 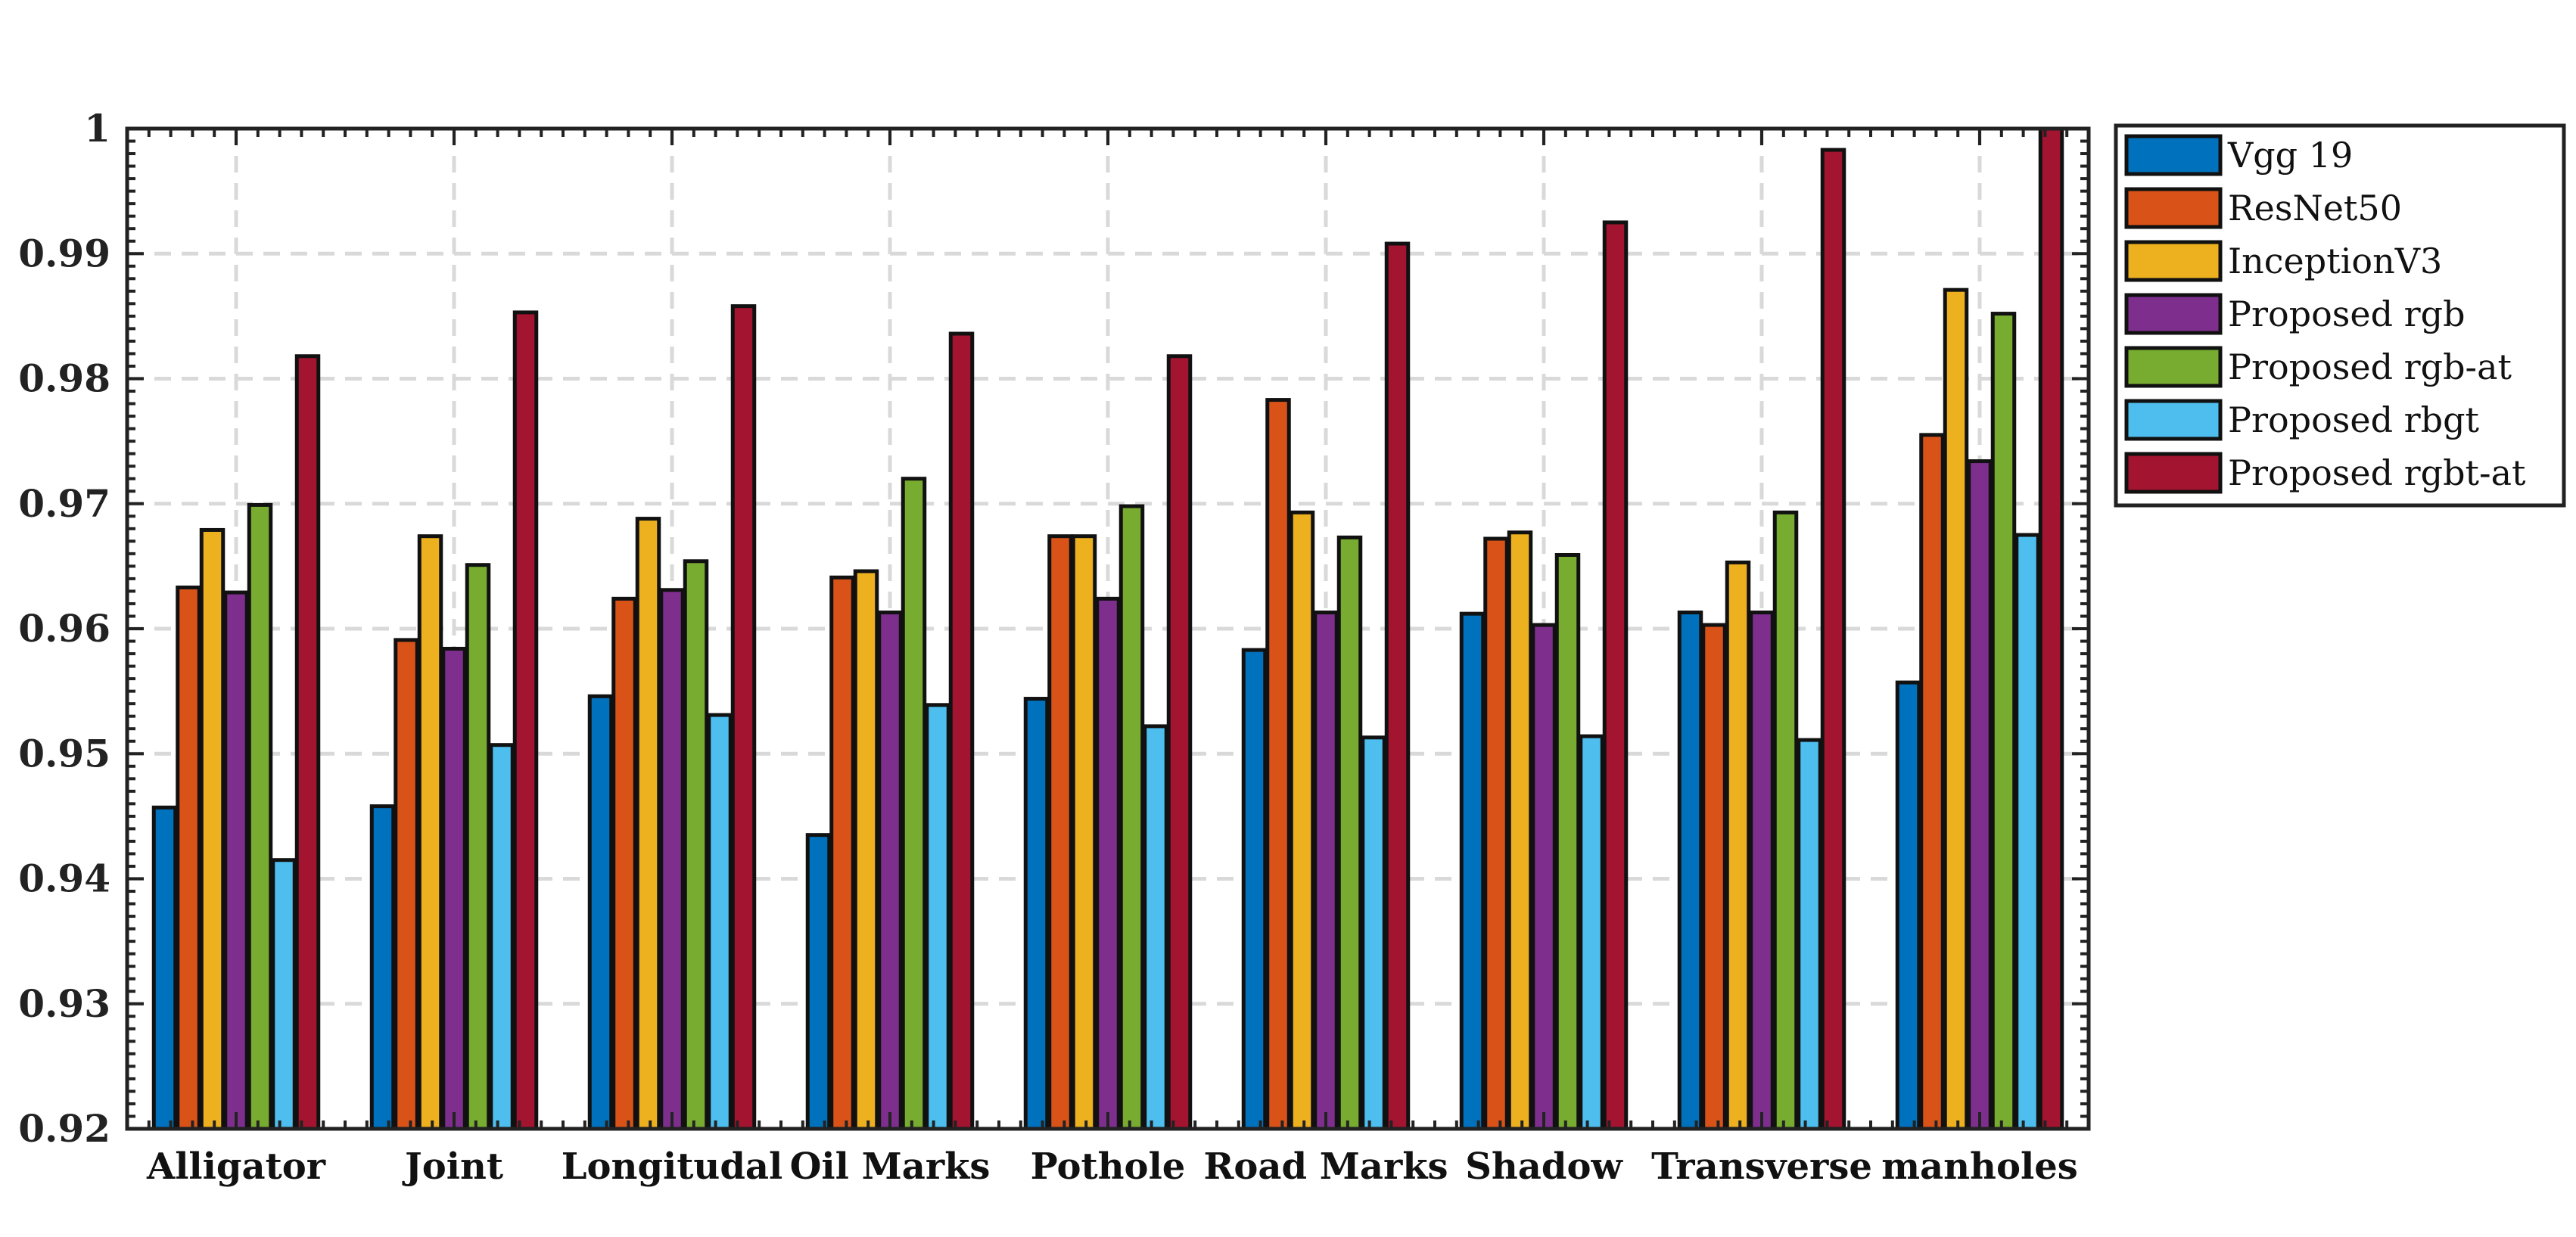 What do you see at coordinates (1833, 639) in the screenshot?
I see `bar-transverse-proposed-rgbt-at` at bounding box center [1833, 639].